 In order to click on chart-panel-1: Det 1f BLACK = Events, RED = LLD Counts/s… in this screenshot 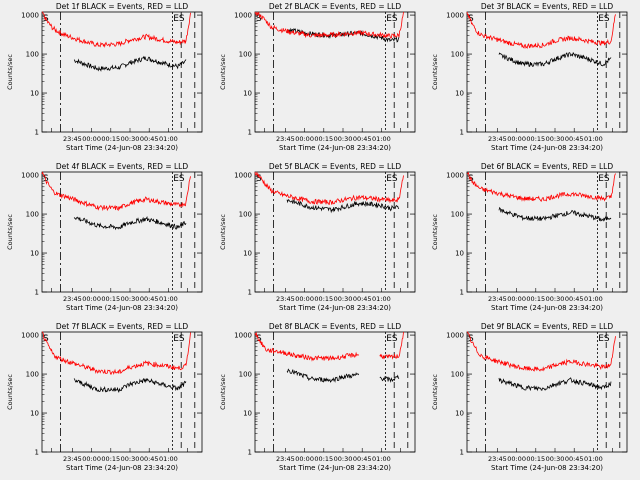, I will do `click(104, 77)`.